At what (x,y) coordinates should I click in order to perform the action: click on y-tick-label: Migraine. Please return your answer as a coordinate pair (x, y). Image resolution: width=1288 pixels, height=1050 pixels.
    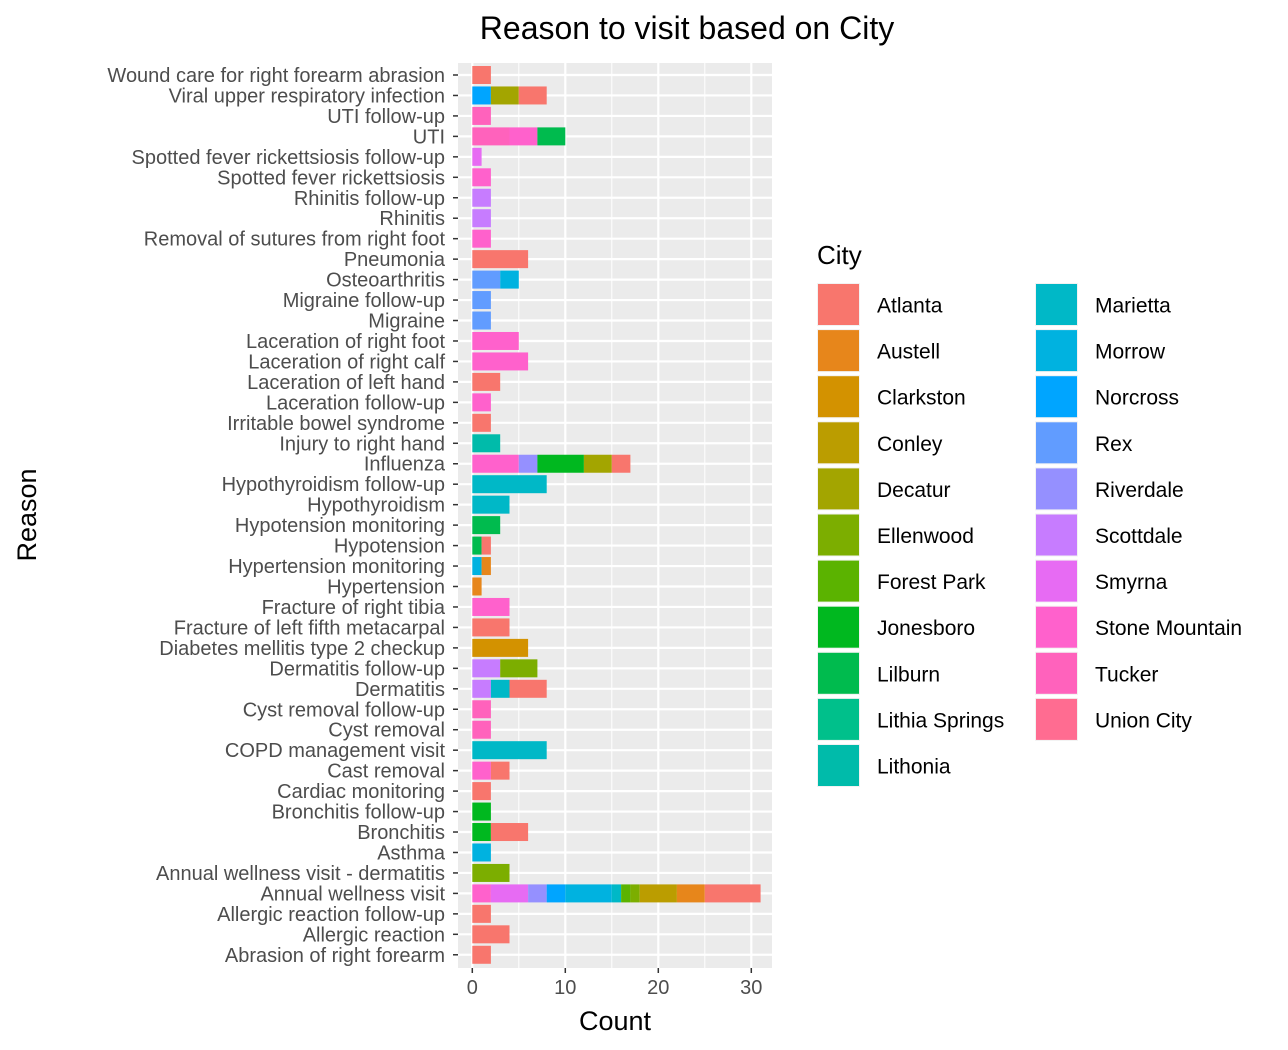
    Looking at the image, I should click on (406, 322).